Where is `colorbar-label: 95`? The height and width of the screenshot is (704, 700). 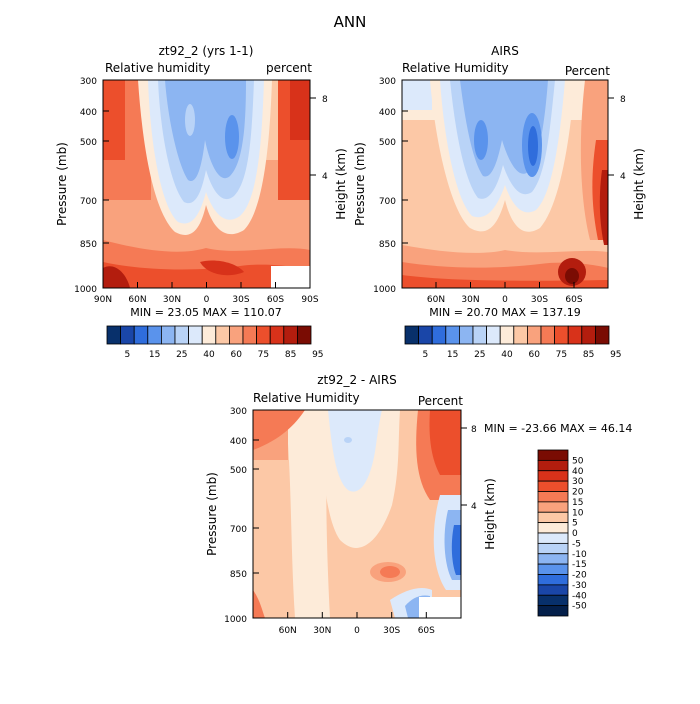 colorbar-label: 95 is located at coordinates (615, 355).